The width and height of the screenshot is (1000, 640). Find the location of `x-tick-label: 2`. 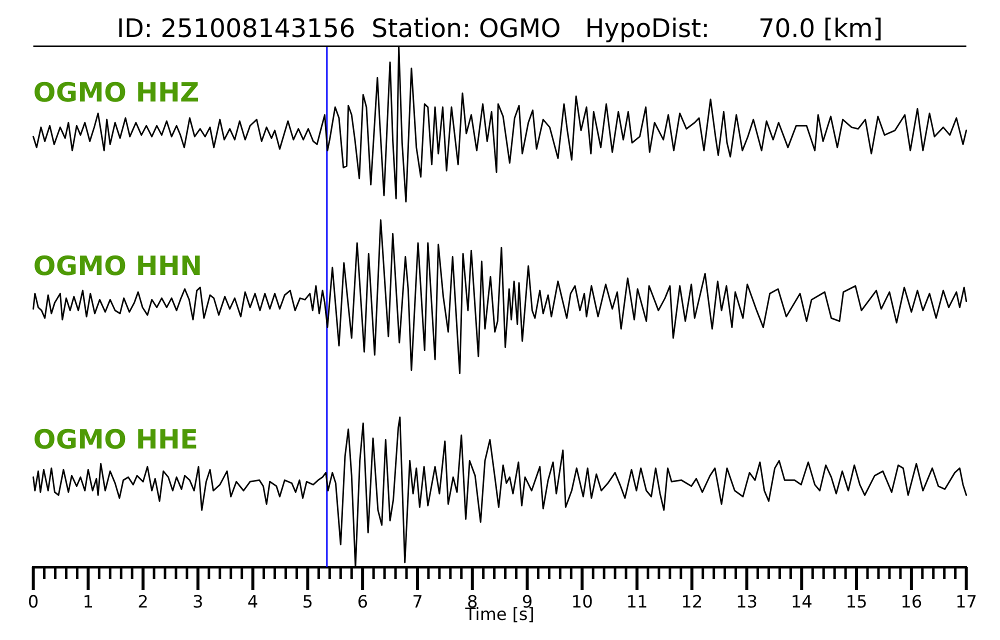

x-tick-label: 2 is located at coordinates (143, 602).